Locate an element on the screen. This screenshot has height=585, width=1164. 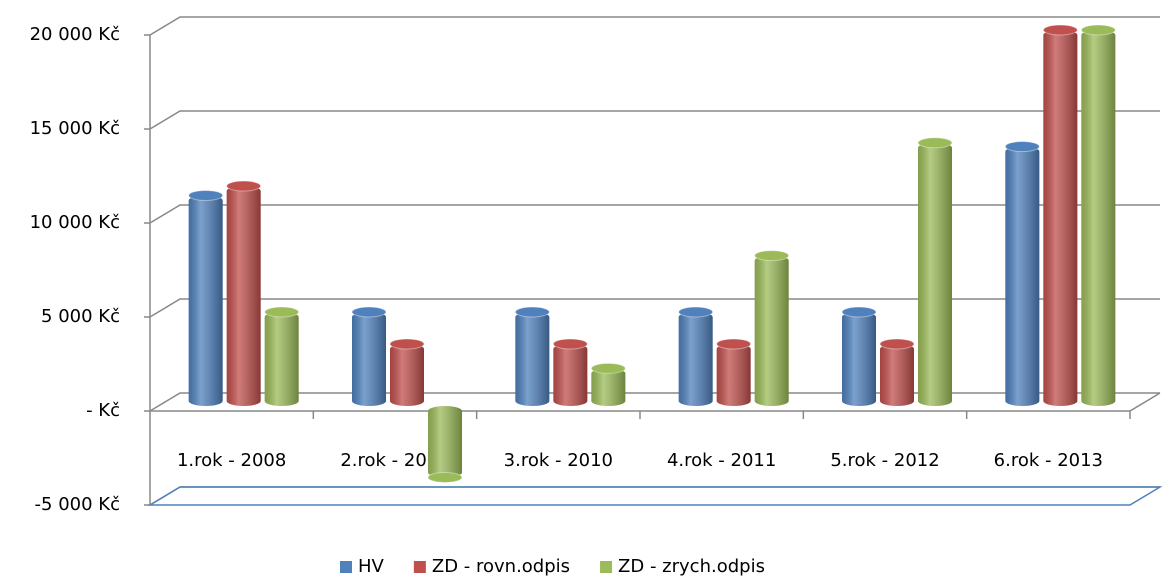
legend-label: ZD - rovn.odpis is located at coordinates (501, 566).